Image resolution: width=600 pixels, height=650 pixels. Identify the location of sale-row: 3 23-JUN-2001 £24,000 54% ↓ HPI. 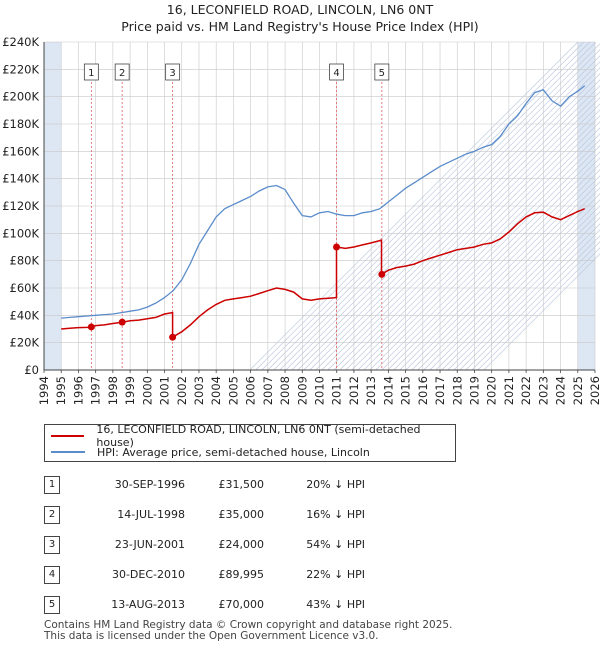
(300, 546).